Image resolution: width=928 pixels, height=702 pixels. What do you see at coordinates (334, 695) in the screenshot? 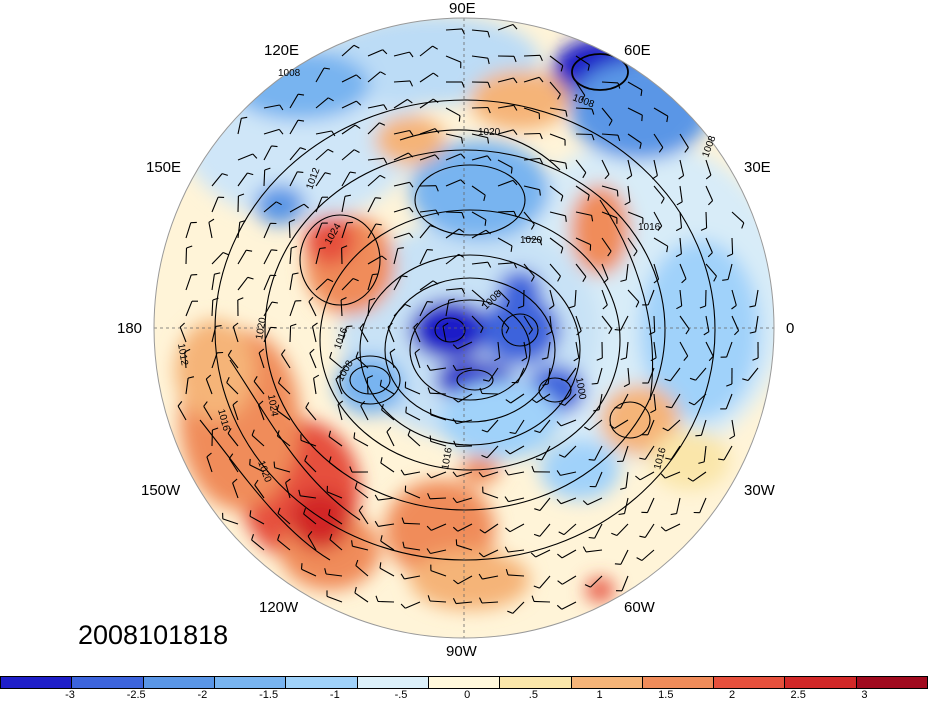
I see `colorbar-tick-label: -1` at bounding box center [334, 695].